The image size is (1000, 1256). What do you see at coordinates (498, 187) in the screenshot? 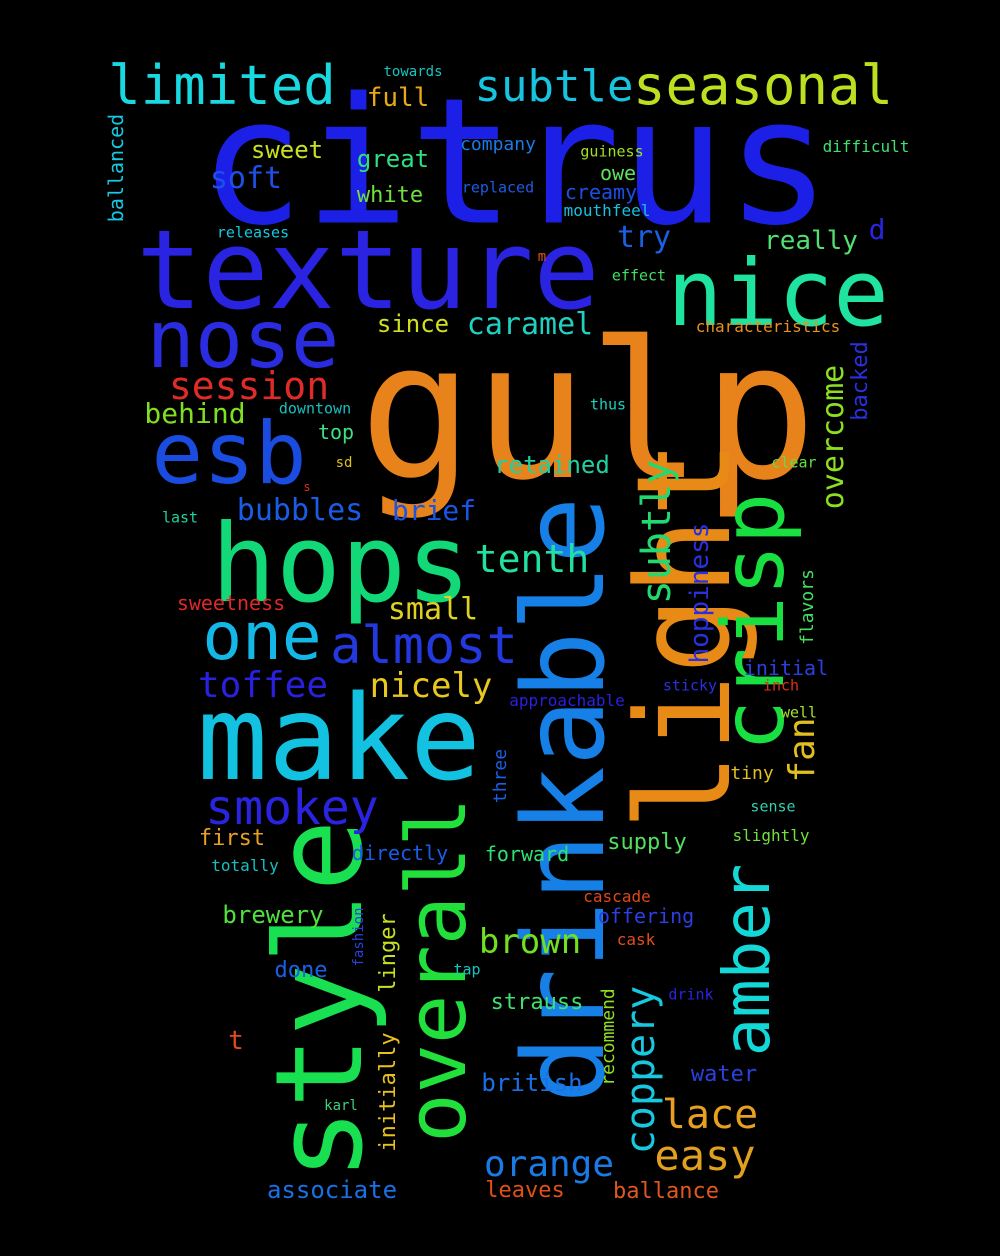
I see `word-replaced: replaced` at bounding box center [498, 187].